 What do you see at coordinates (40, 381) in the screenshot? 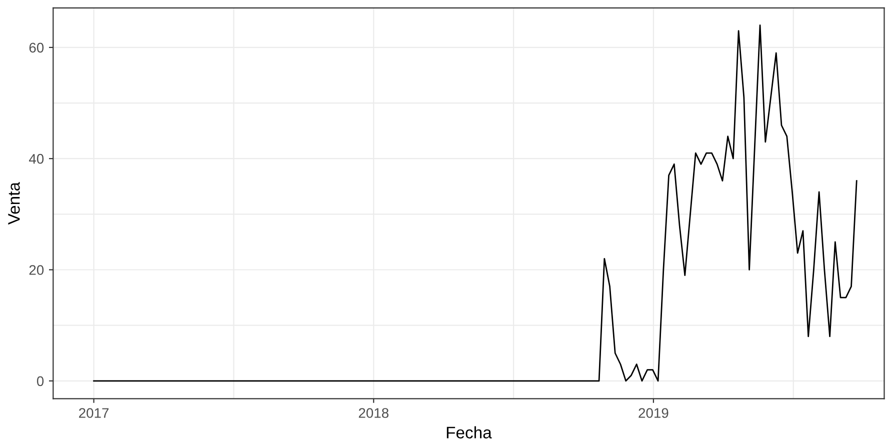
I see `y-tick-label: 0` at bounding box center [40, 381].